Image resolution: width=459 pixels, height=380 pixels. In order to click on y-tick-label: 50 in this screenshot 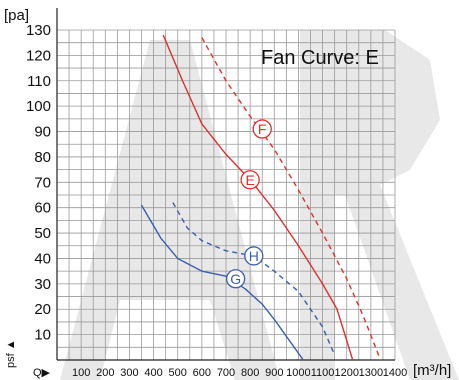, I will do `click(42, 233)`.